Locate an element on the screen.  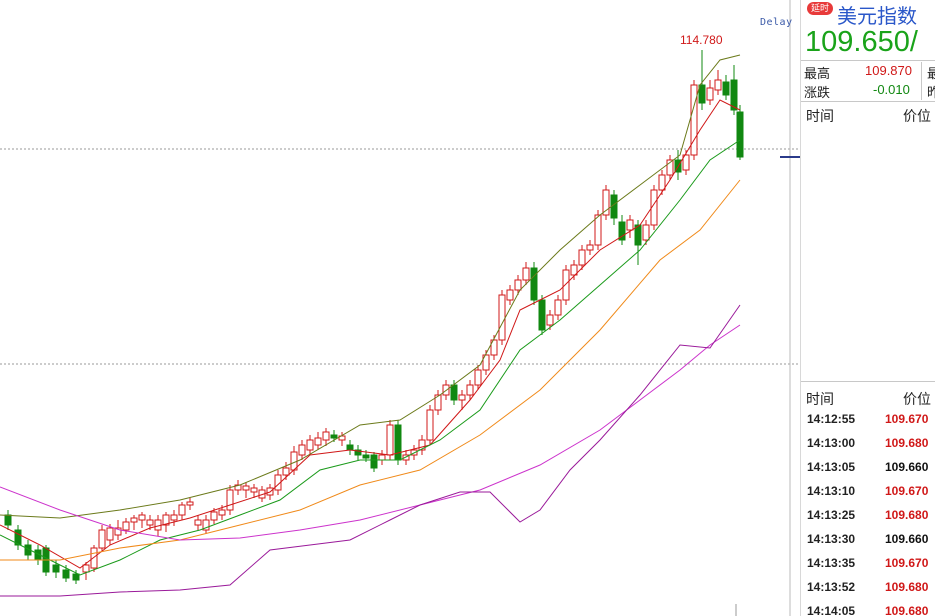
ticks-price-header-top: 价位 is located at coordinates (917, 116).